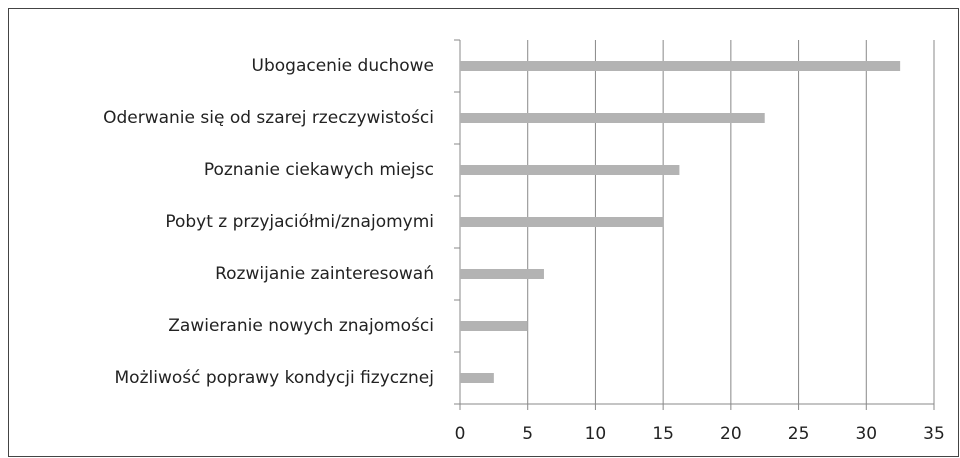 The width and height of the screenshot is (960, 458). I want to click on x-tick-label: 0, so click(460, 434).